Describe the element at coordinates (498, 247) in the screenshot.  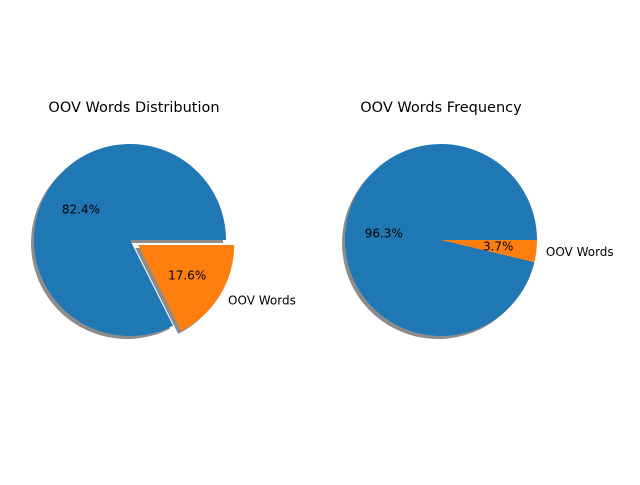
I see `pct-label: 3.7%` at that location.